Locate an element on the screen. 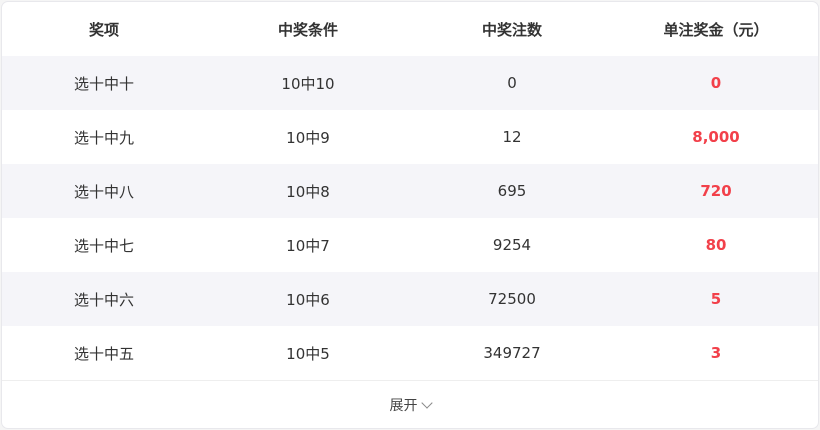  condition-cell: 10中10 is located at coordinates (308, 83).